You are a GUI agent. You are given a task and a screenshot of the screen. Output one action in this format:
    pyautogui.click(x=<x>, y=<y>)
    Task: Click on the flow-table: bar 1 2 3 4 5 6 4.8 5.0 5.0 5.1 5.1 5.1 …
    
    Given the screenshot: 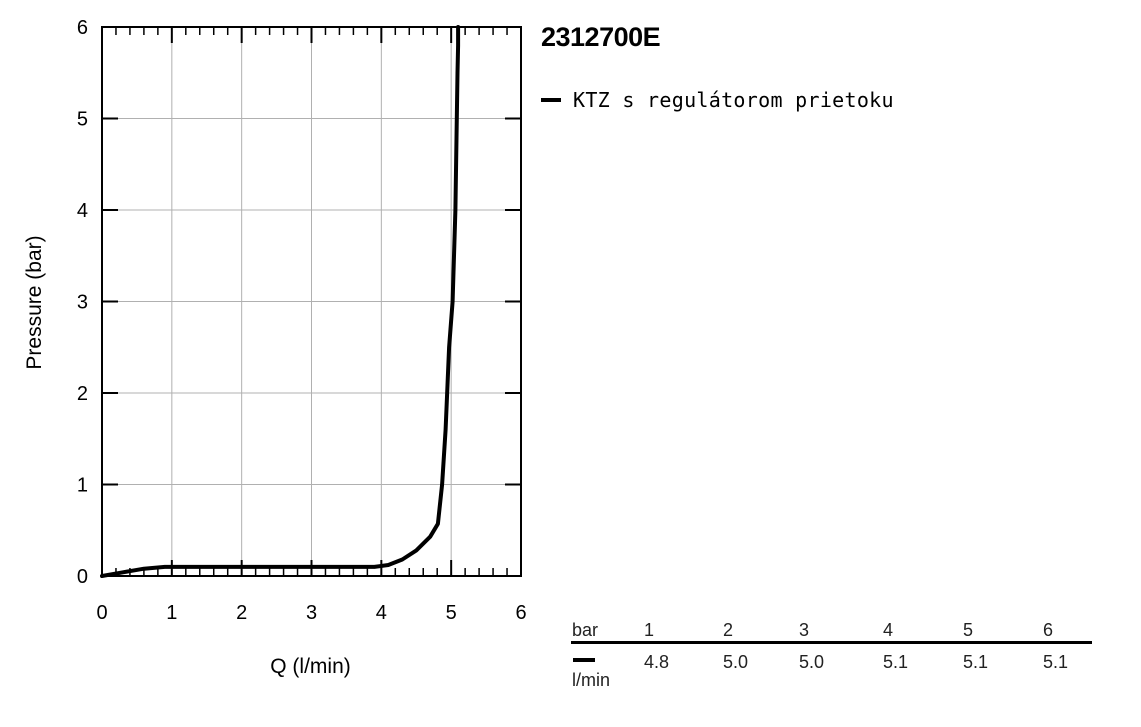 What is the action you would take?
    pyautogui.click(x=832, y=656)
    